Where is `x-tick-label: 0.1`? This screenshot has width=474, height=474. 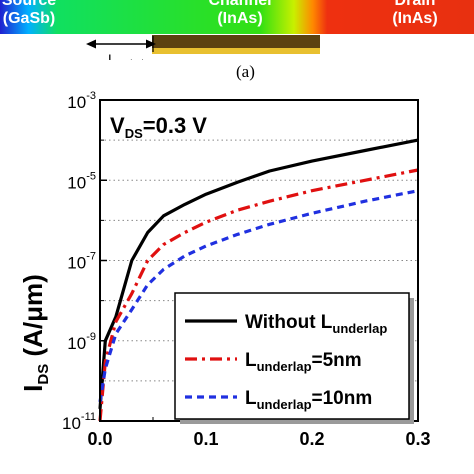 x-tick-label: 0.1 is located at coordinates (205, 439).